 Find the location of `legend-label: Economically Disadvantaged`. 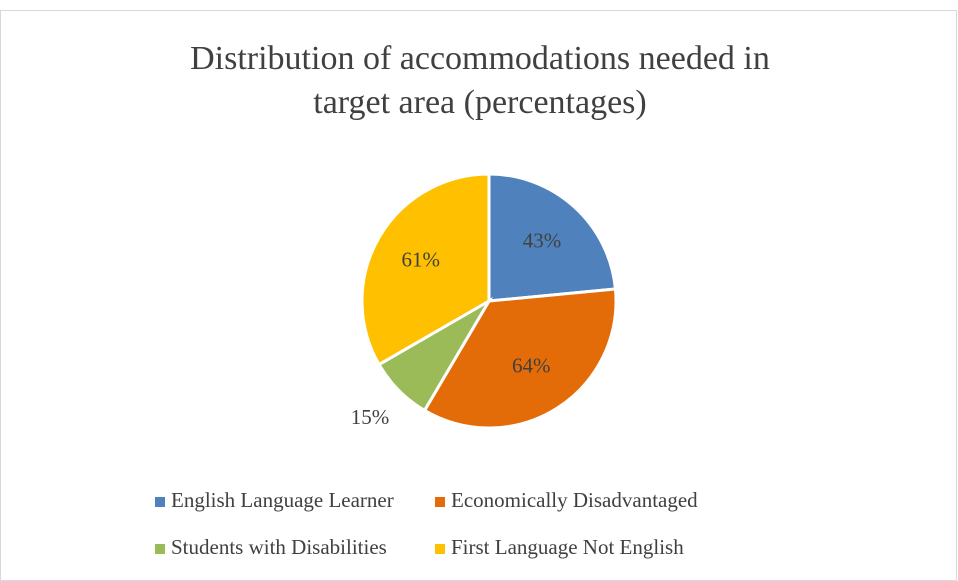

legend-label: Economically Disadvantaged is located at coordinates (574, 500).